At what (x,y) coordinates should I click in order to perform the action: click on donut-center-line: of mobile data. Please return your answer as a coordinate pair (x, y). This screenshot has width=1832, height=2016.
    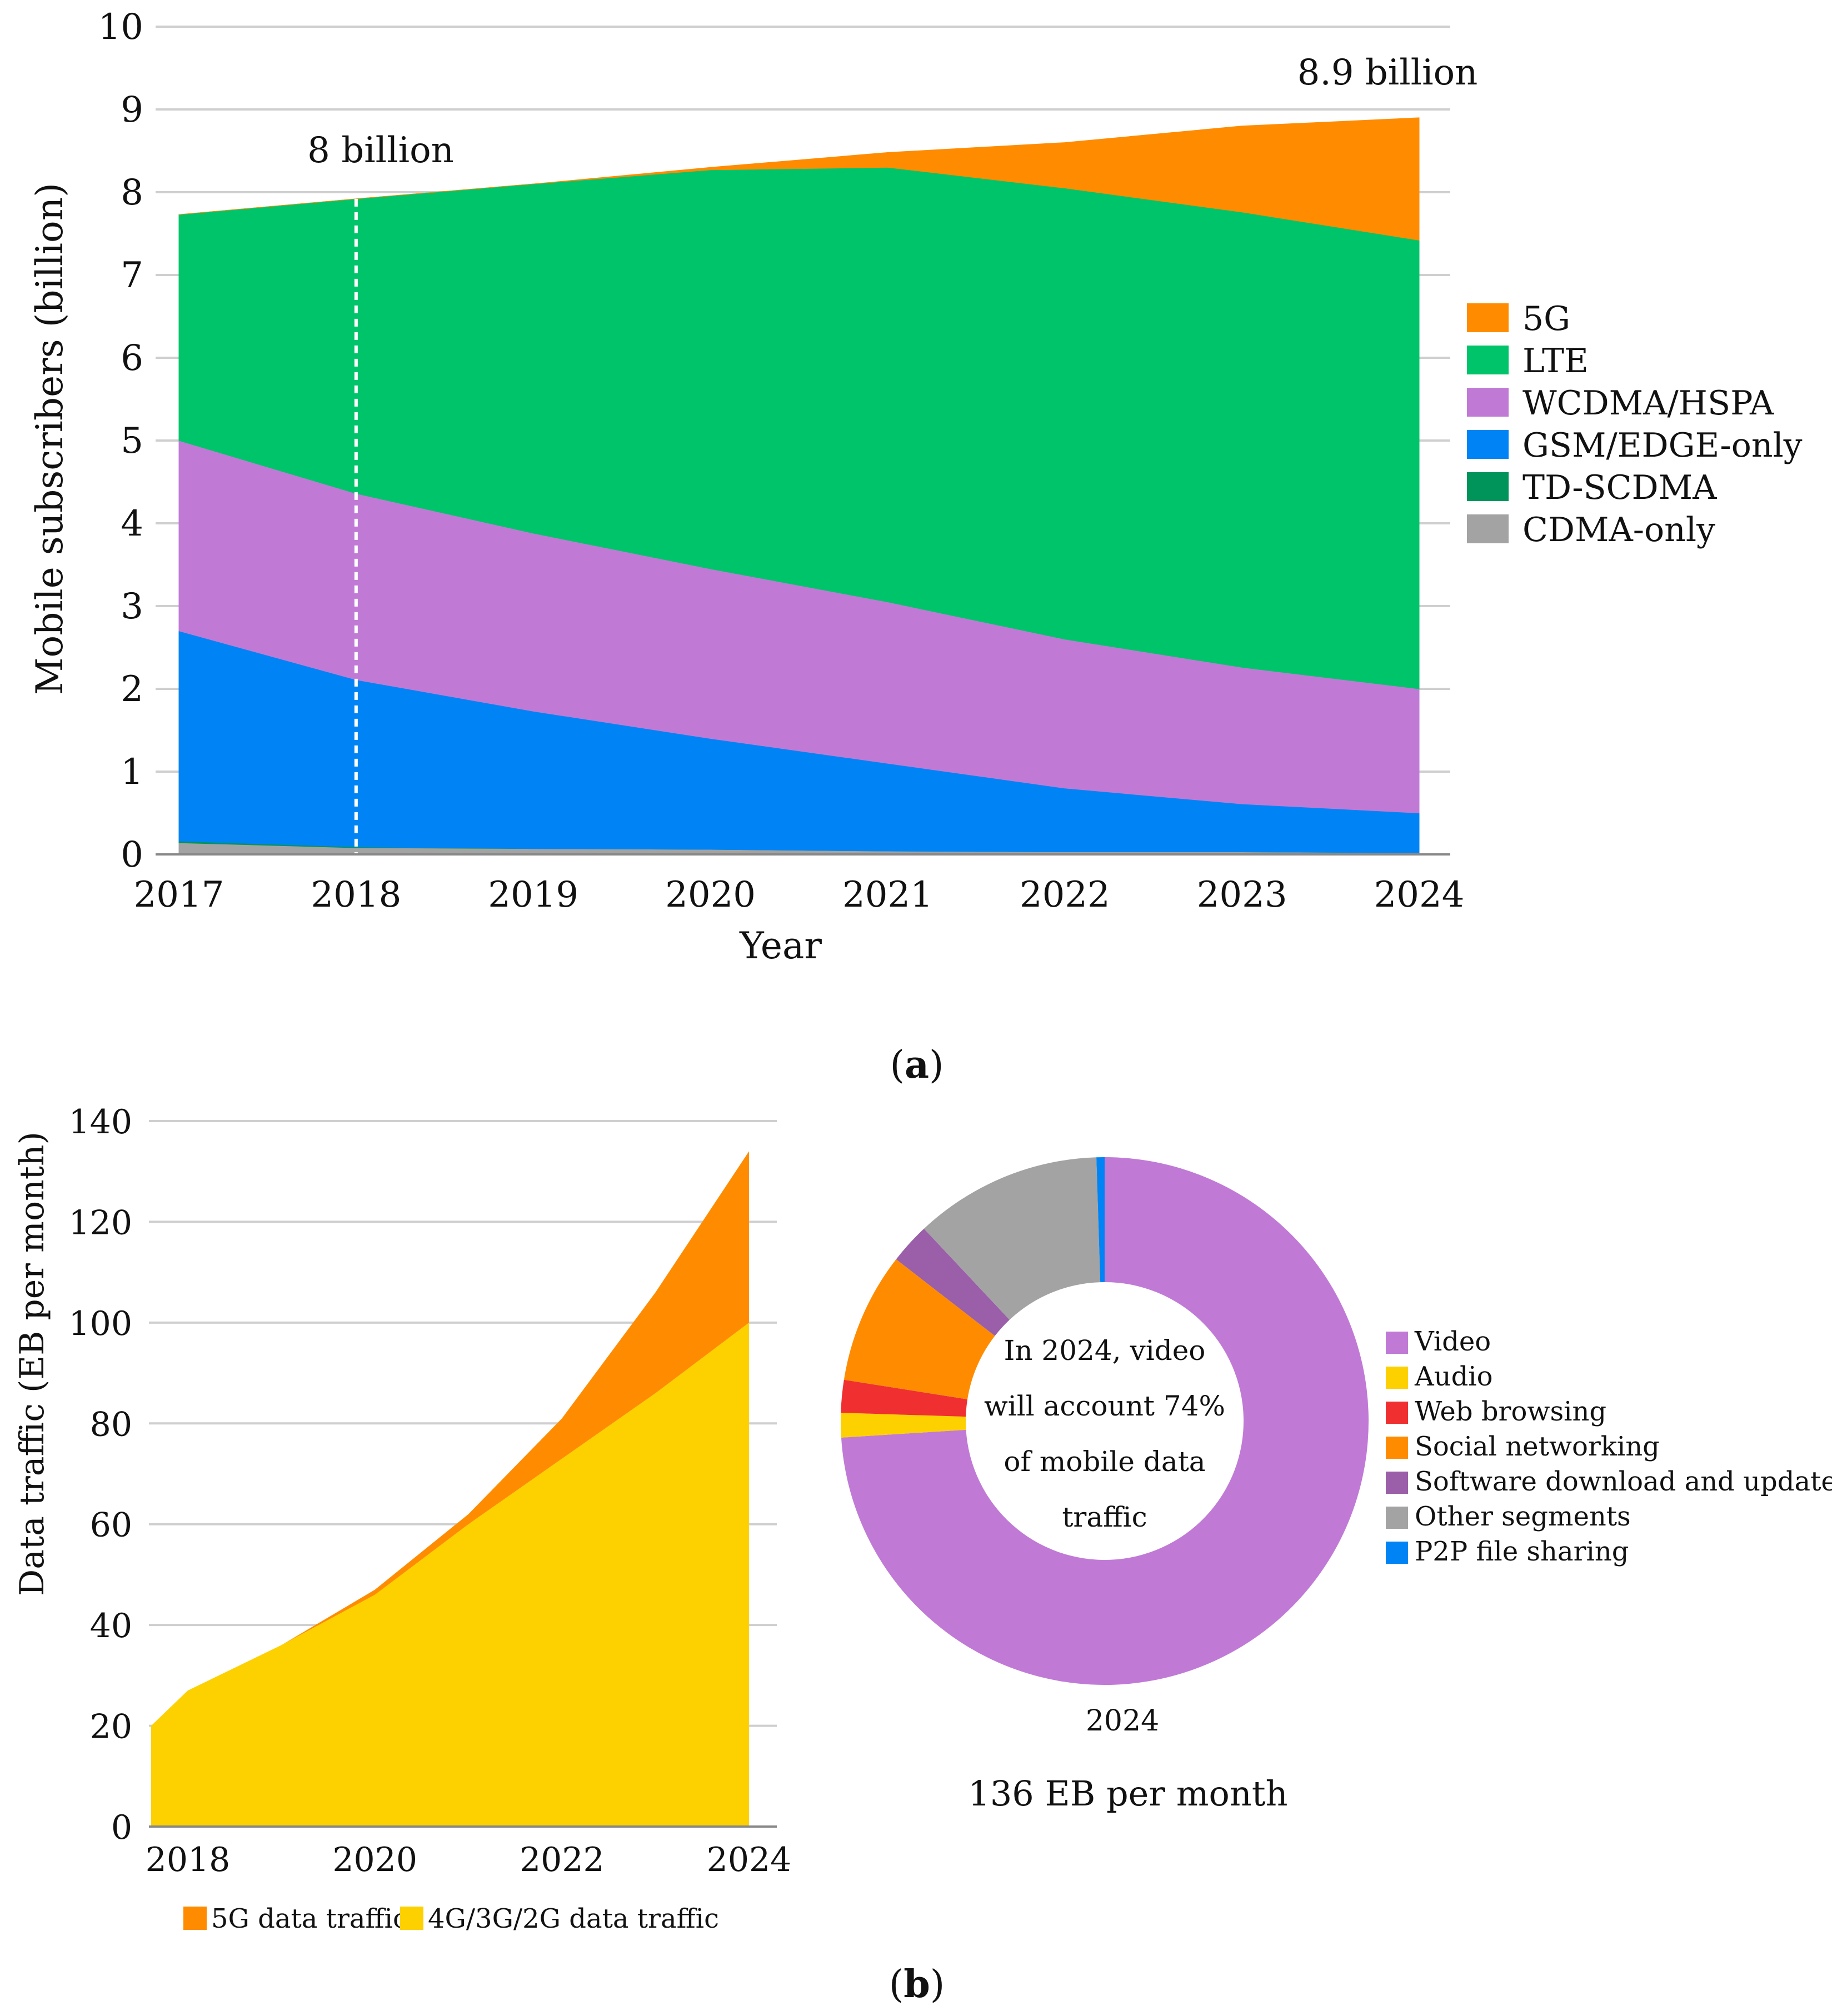
    Looking at the image, I should click on (1104, 1461).